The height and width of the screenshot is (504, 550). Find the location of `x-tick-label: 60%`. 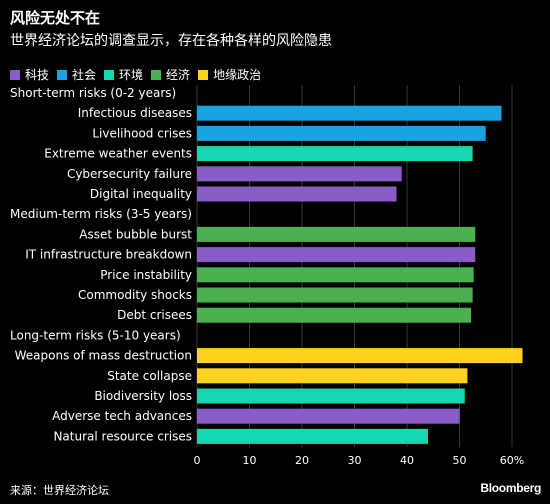

x-tick-label: 60% is located at coordinates (512, 460).